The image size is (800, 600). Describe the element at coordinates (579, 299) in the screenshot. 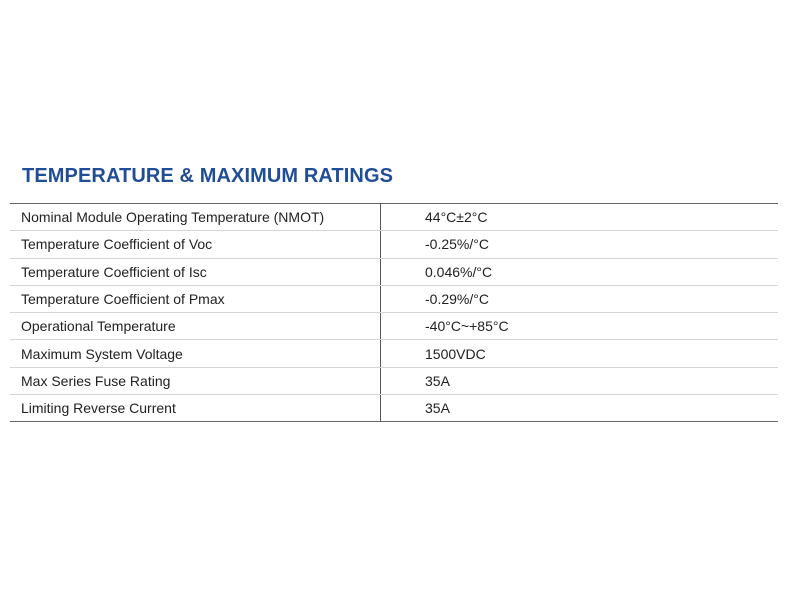

I see `row-value: -0.29%/°C` at that location.